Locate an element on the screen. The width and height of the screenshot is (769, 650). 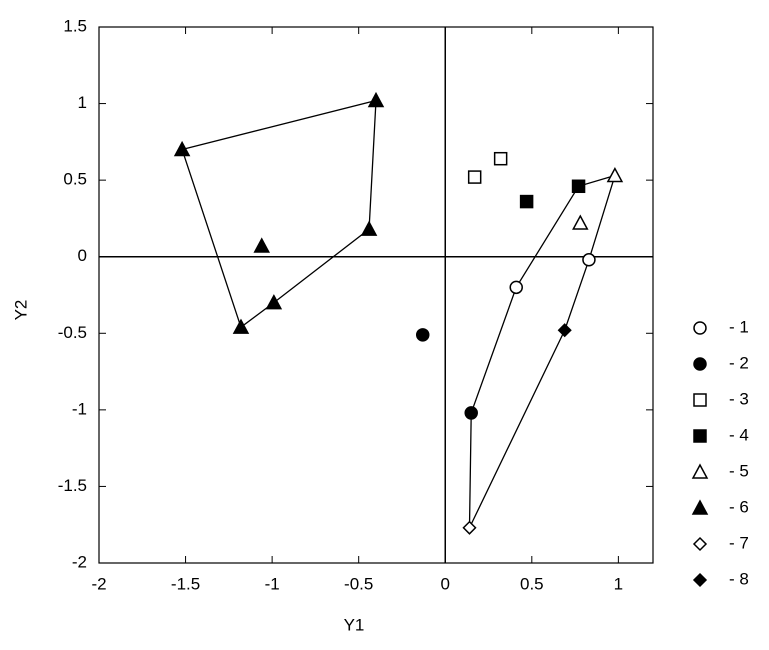
x-tick-label: 0 is located at coordinates (445, 583).